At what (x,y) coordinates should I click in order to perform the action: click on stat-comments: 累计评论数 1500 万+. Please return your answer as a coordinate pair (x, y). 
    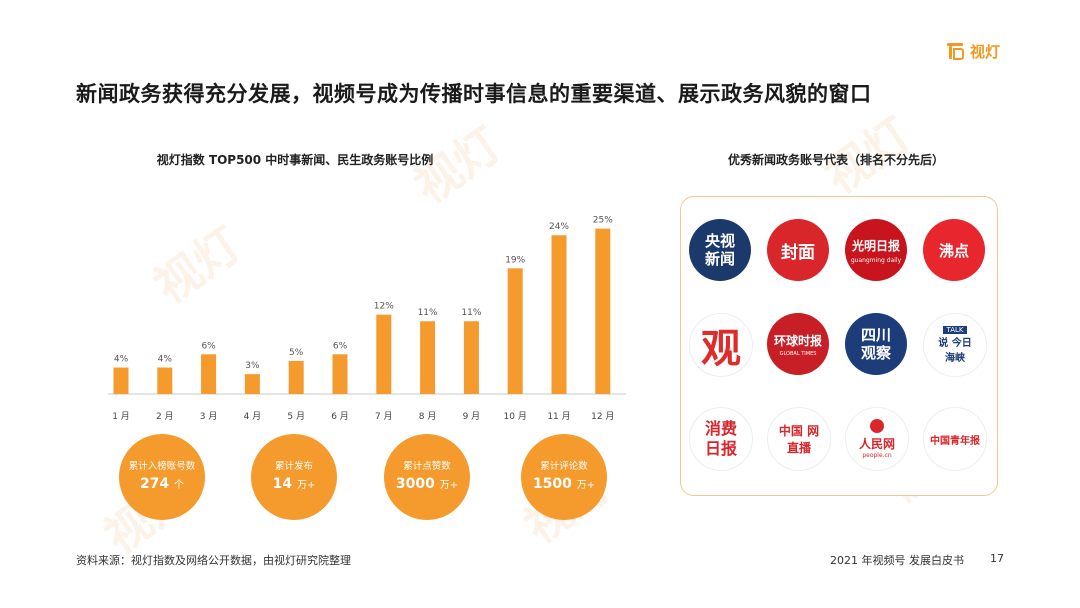
    Looking at the image, I should click on (564, 477).